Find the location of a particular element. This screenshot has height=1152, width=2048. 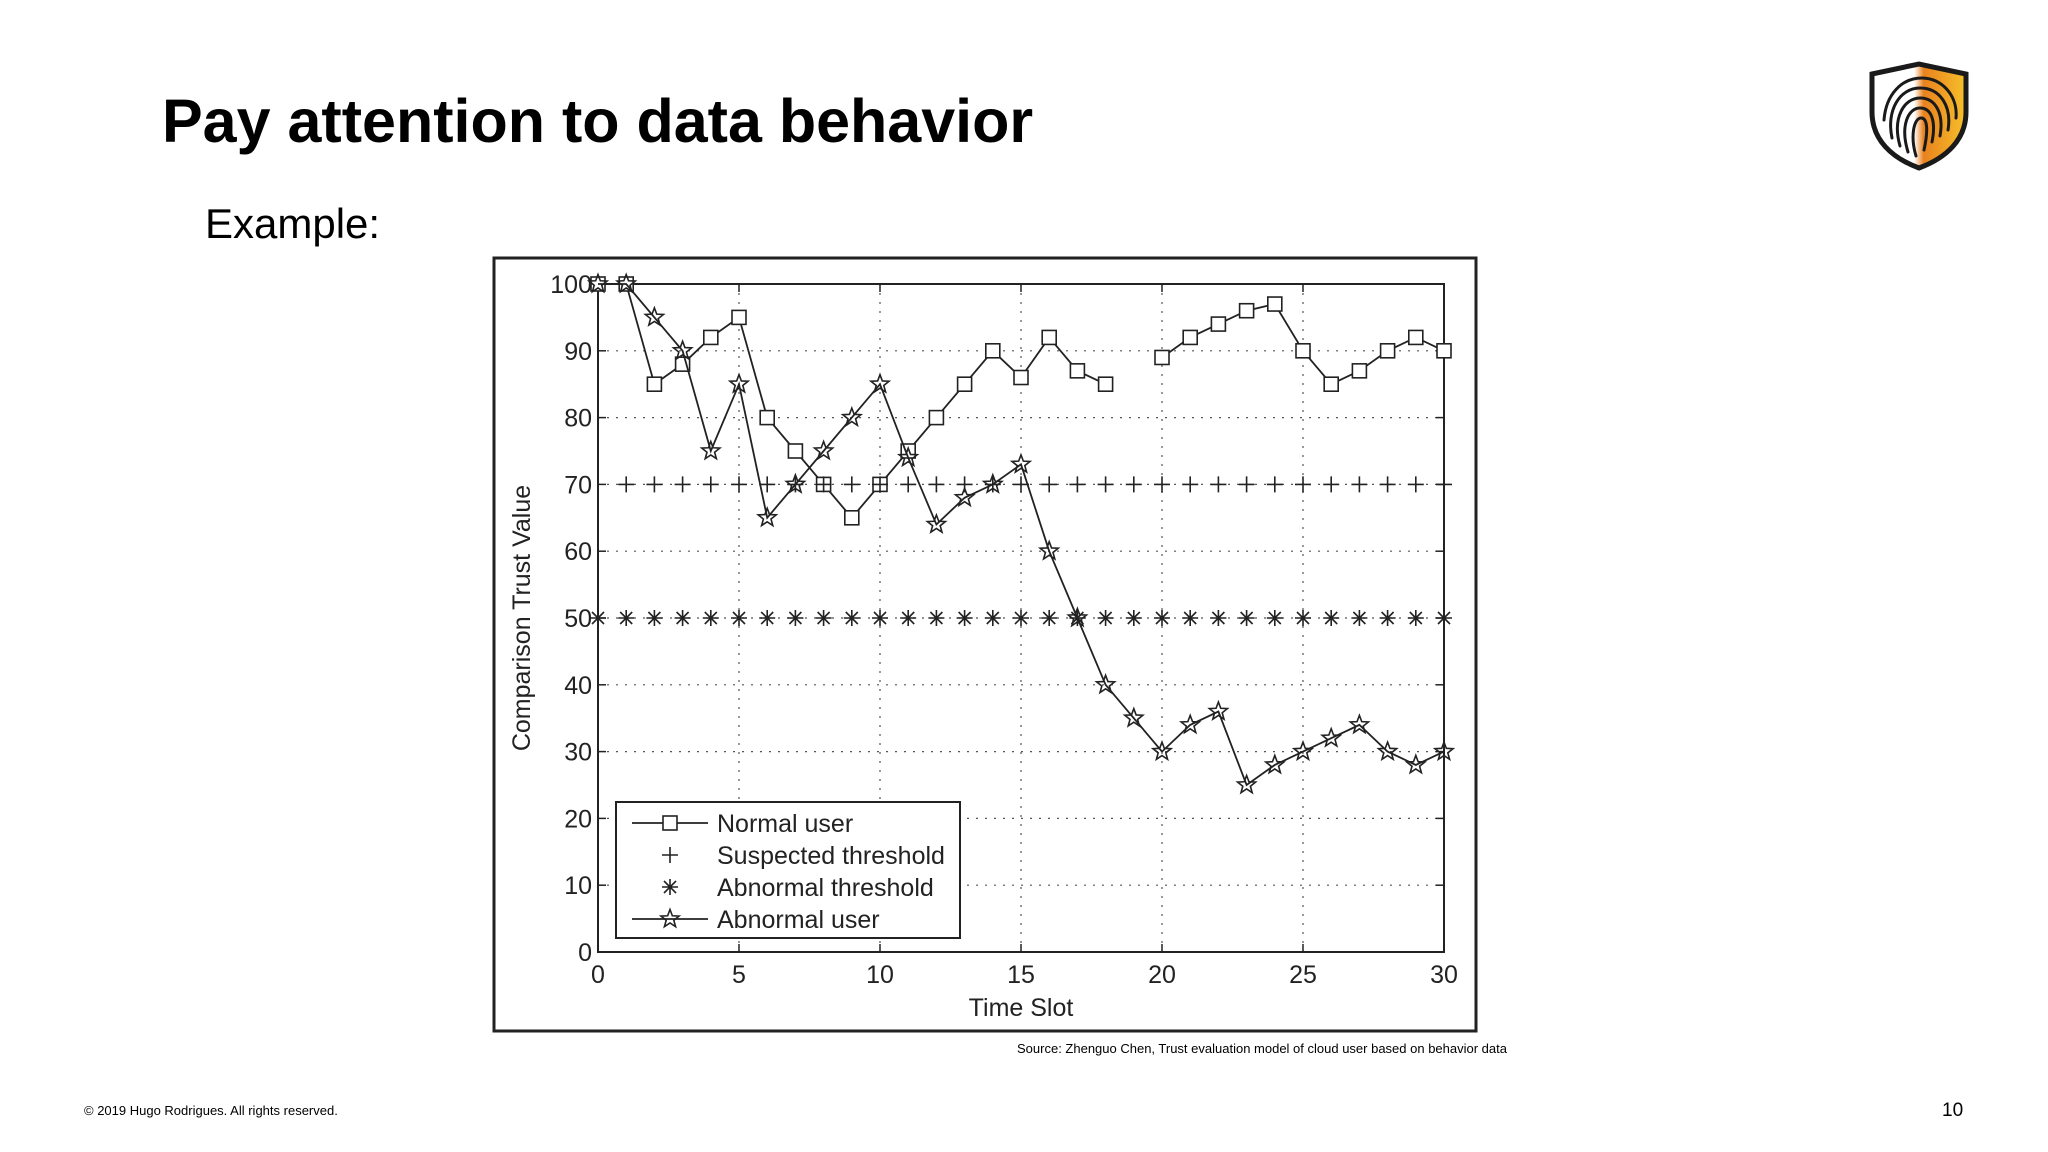

legend-label: Abnormal threshold is located at coordinates (825, 888).